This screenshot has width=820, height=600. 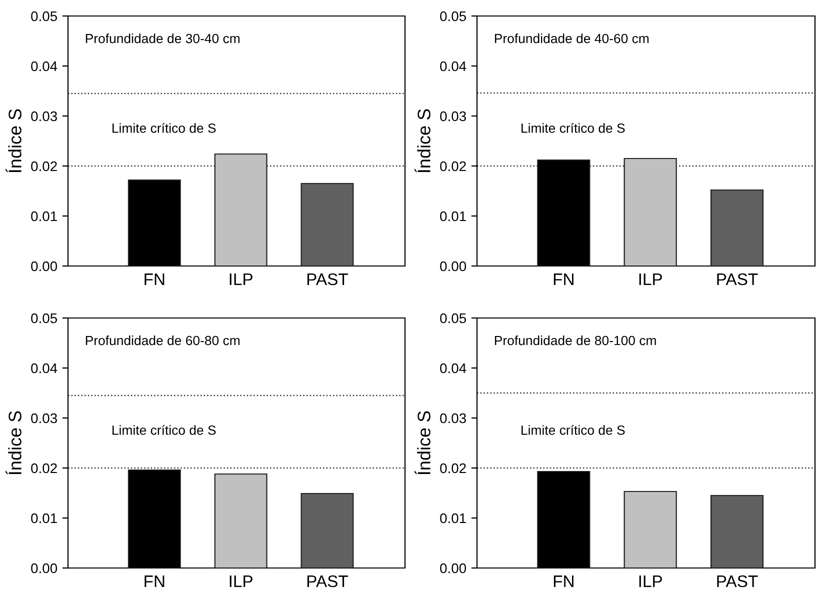 I want to click on annotation: Profundidade de 30-40 cm, so click(x=163, y=39).